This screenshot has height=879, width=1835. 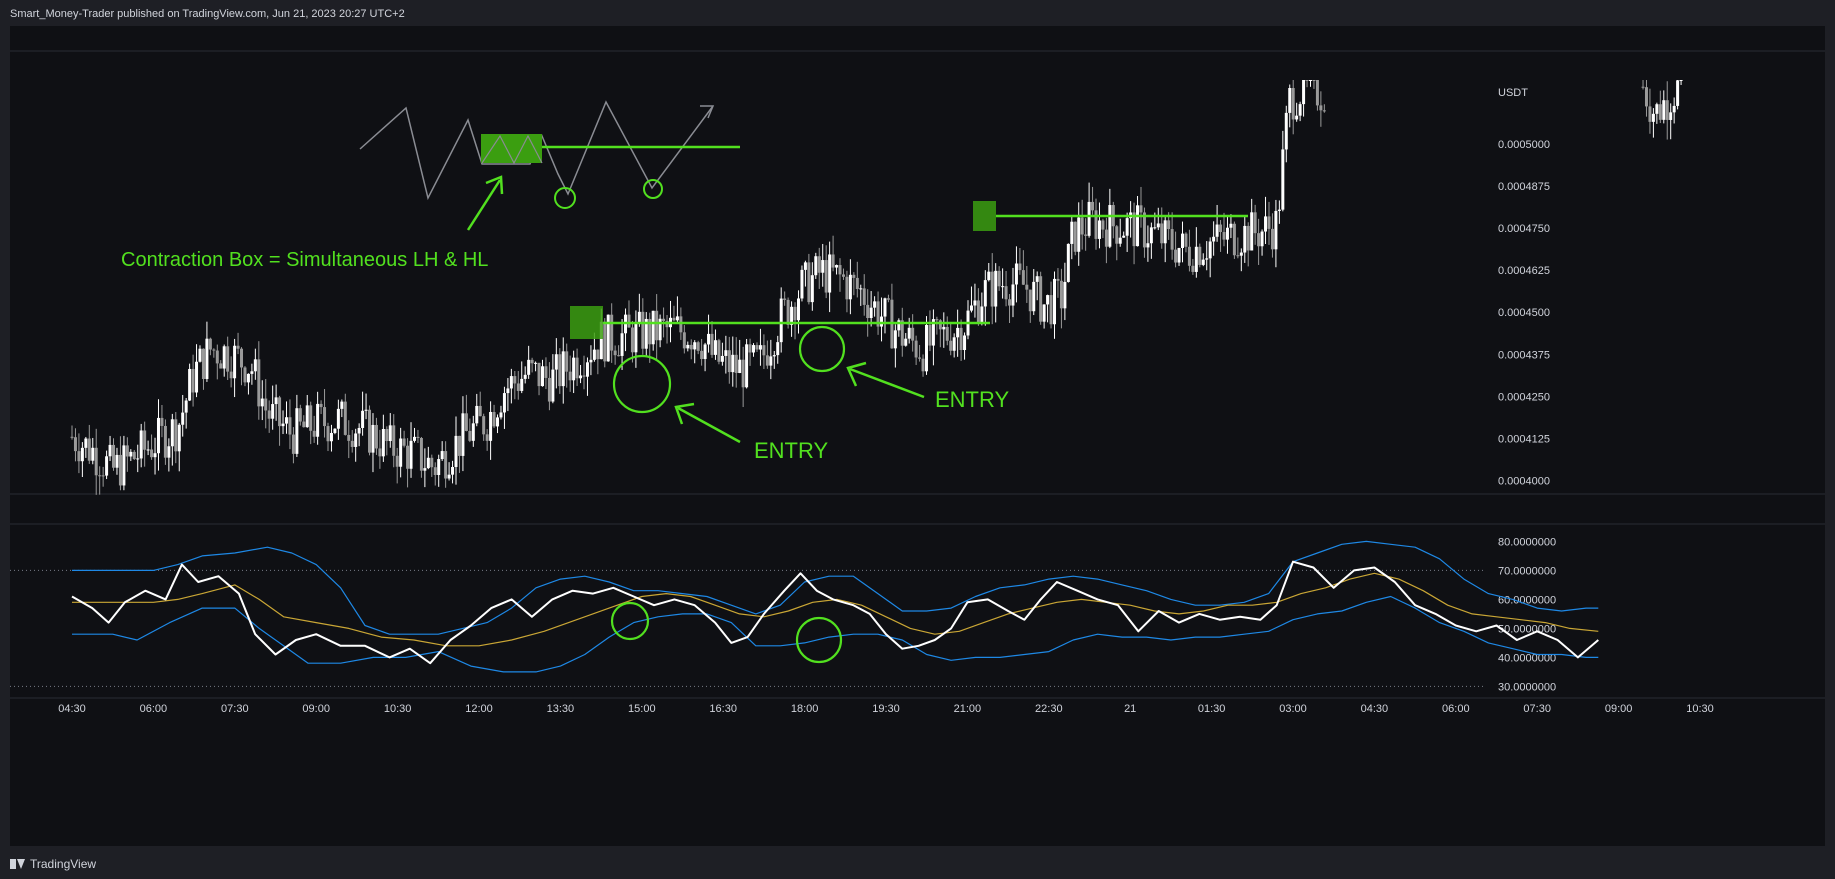 What do you see at coordinates (479, 709) in the screenshot?
I see `time-tick-label: 12:00` at bounding box center [479, 709].